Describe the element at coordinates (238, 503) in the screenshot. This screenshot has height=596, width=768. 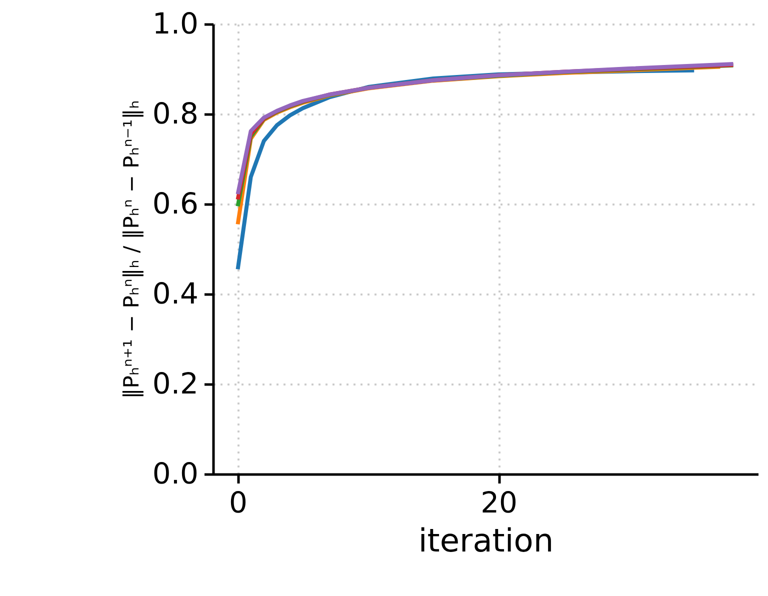
I see `x-tick-label: 0` at that location.